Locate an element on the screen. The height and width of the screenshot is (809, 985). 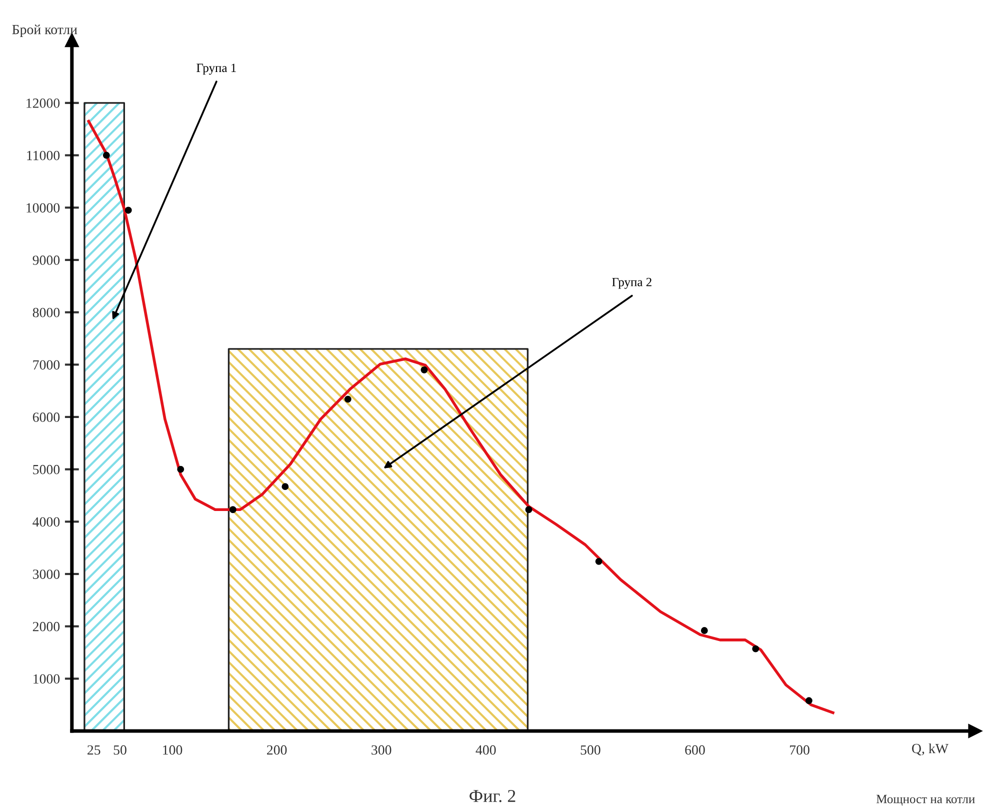
y-tick-label: 8000 is located at coordinates (46, 313).